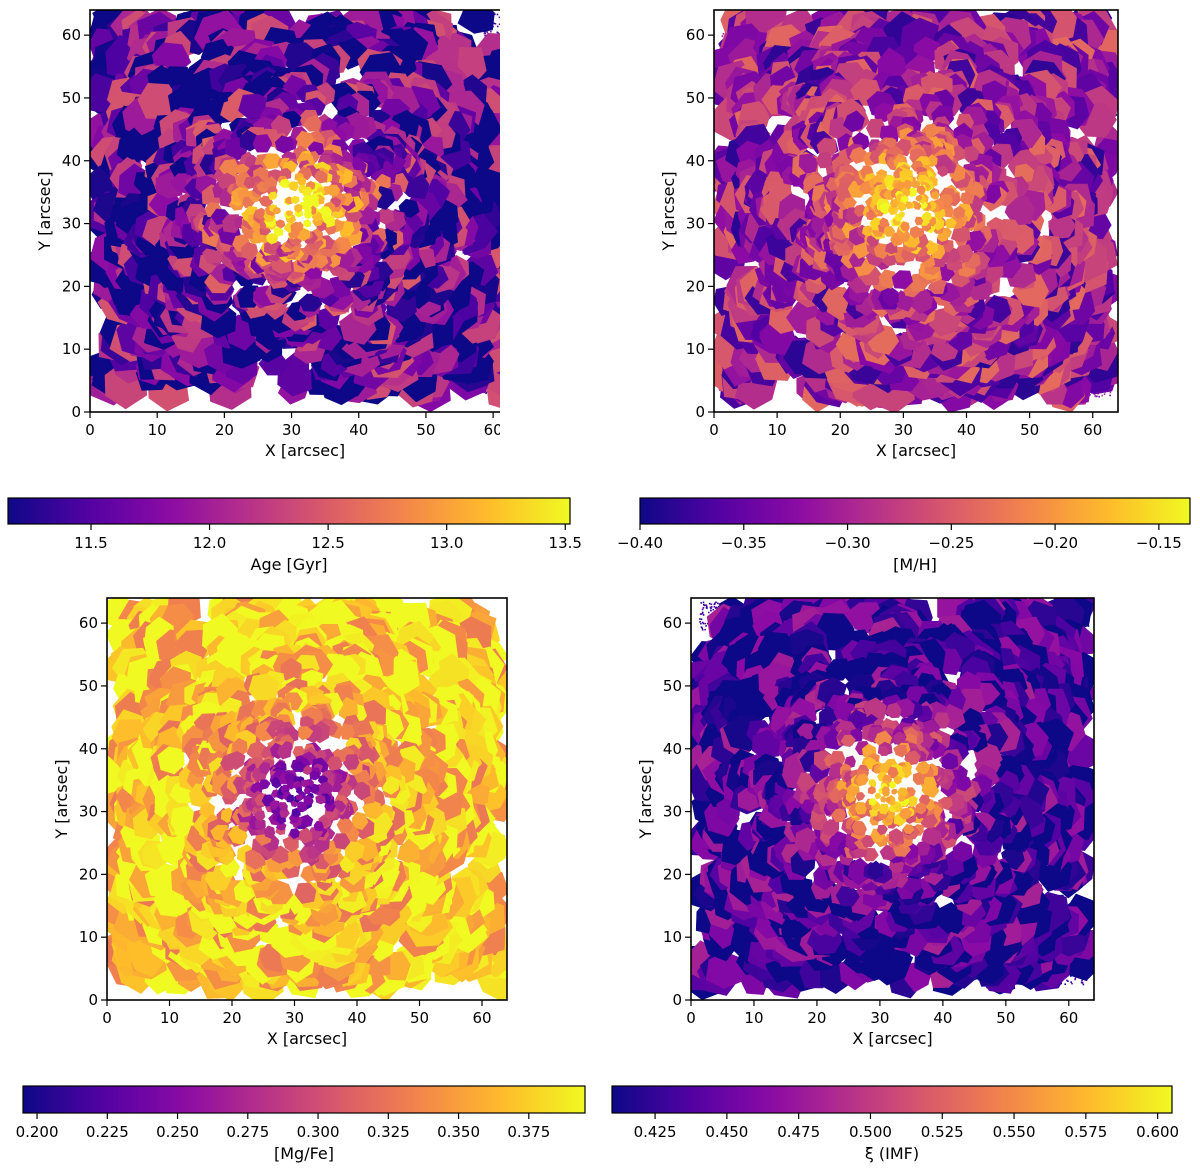  I want to click on colorbar-tick-label: 12.0, so click(209, 543).